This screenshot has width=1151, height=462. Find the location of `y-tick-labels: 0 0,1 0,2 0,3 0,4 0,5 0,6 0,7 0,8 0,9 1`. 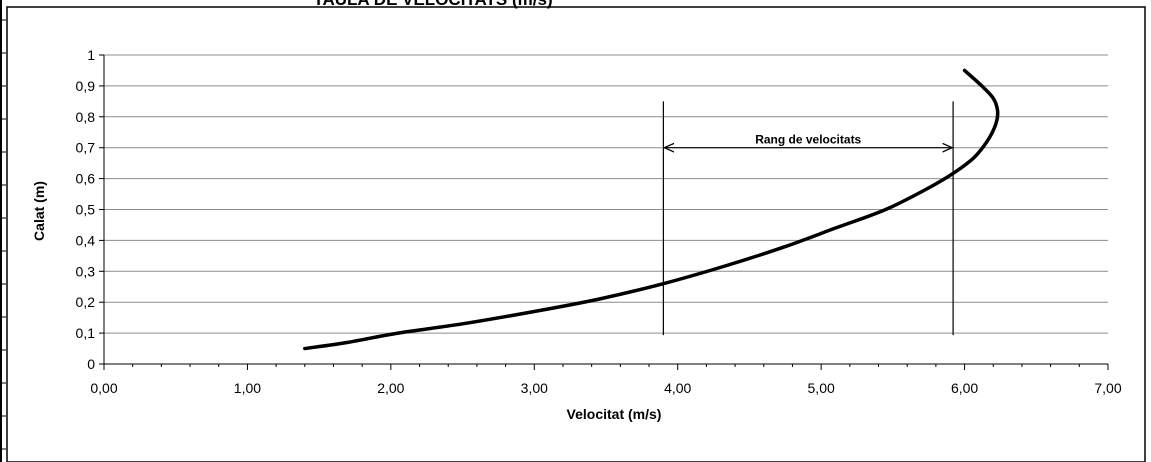

y-tick-labels: 0 0,1 0,2 0,3 0,4 0,5 0,6 0,7 0,8 0,9 1 is located at coordinates (86, 209).